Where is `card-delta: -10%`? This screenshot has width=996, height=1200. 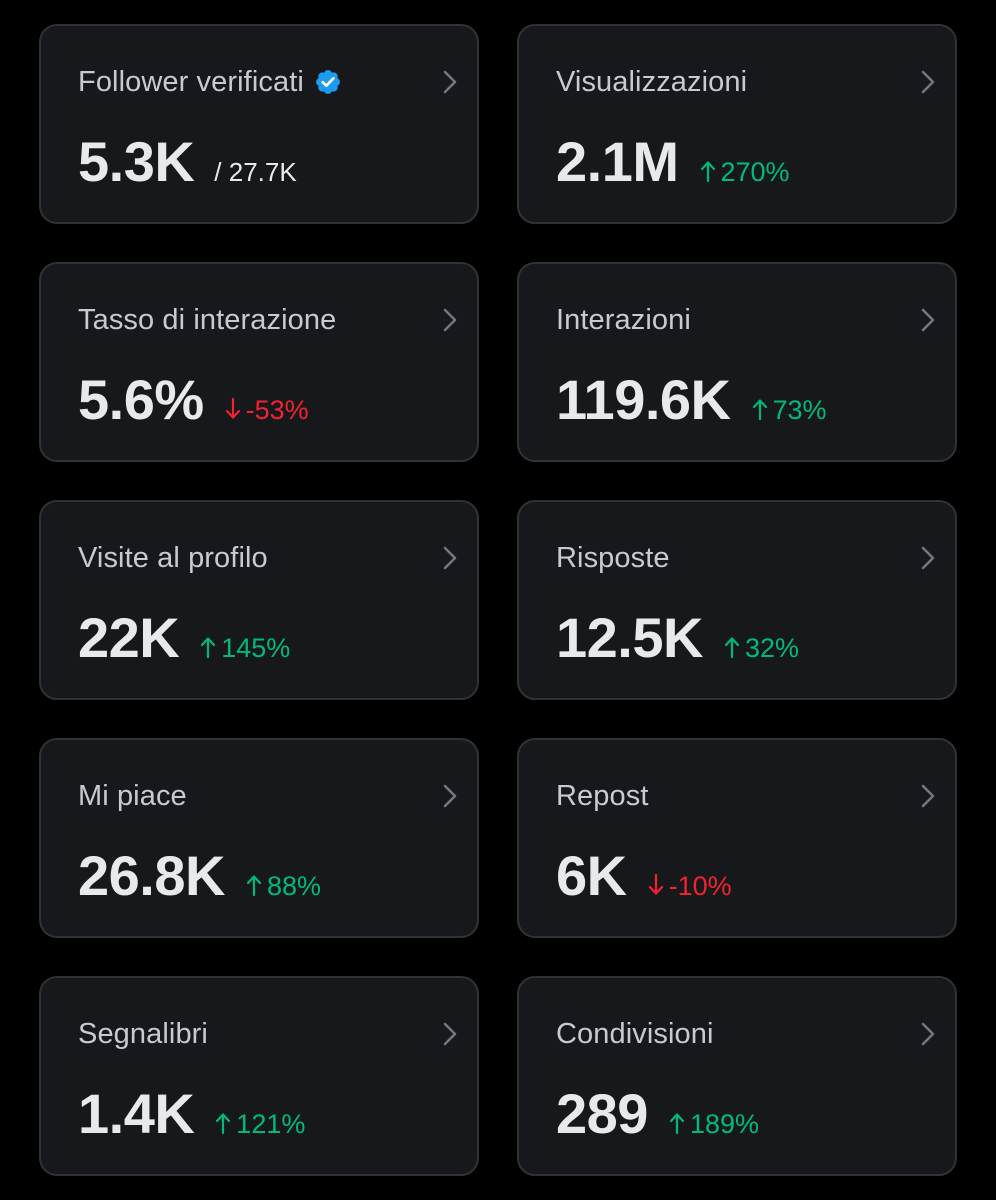
card-delta: -10% is located at coordinates (689, 886).